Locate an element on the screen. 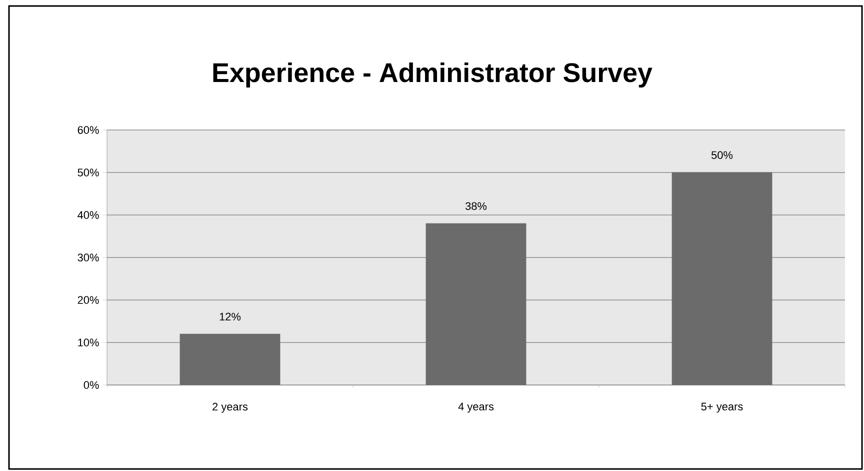 The width and height of the screenshot is (864, 471). x-tick-label: 4 years is located at coordinates (476, 407).